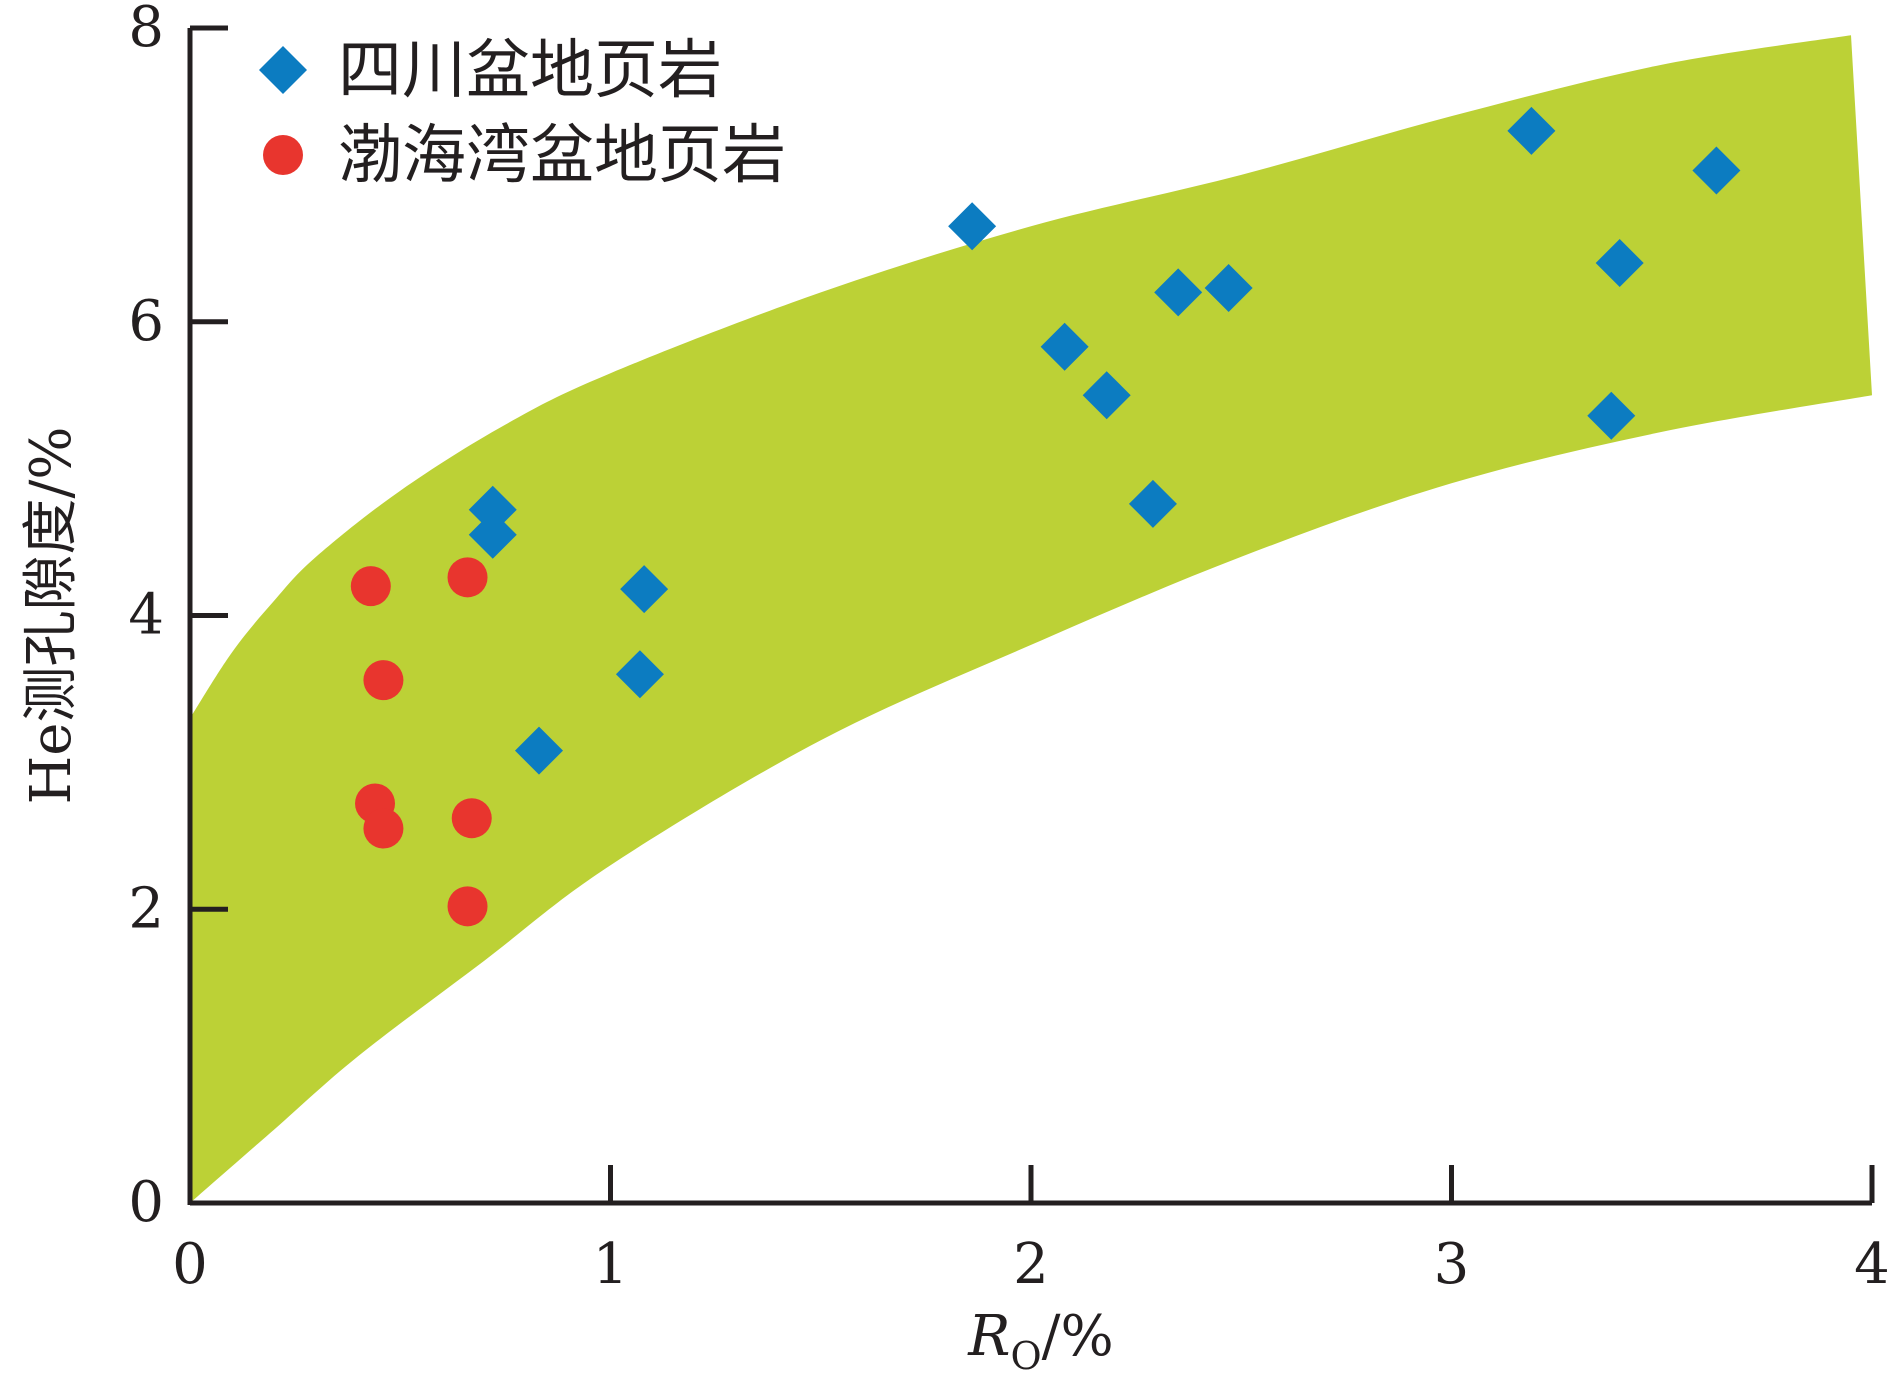 The image size is (1889, 1377). I want to click on legend-marker-bohai, so click(283, 155).